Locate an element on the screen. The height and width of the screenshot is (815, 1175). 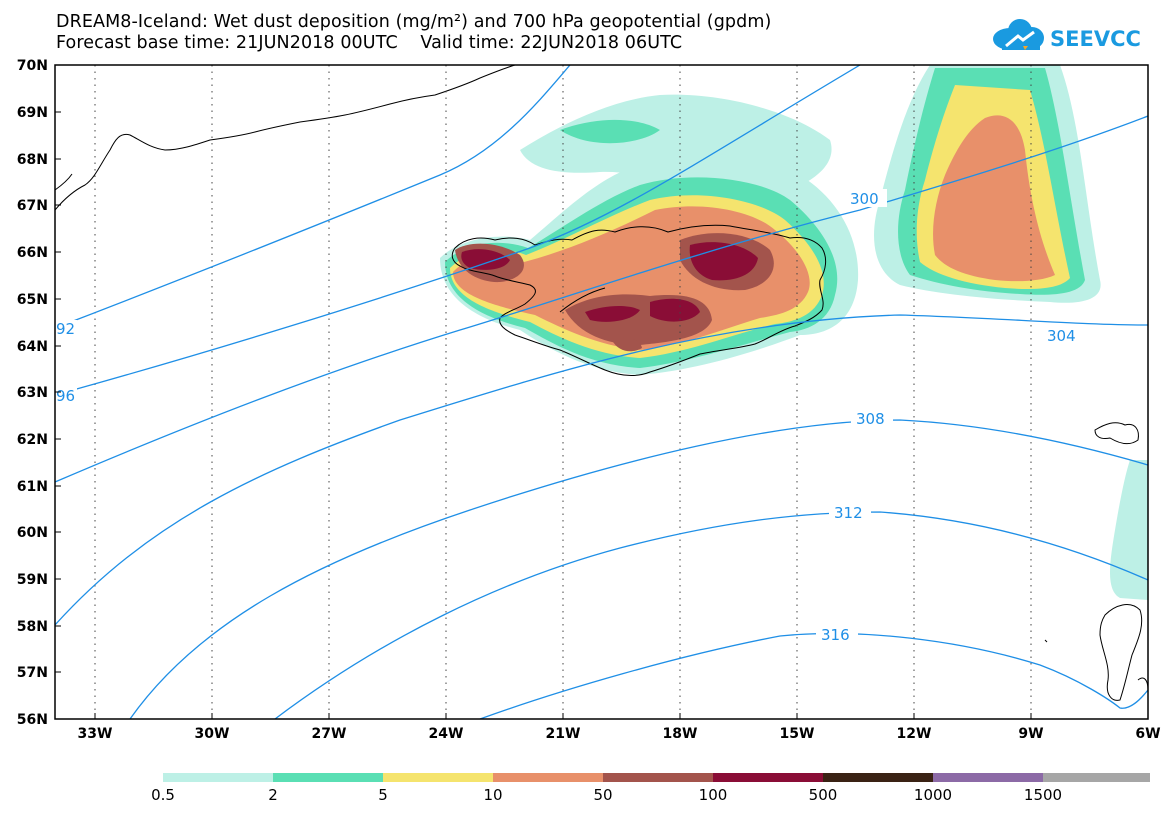
lat-label: 70N is located at coordinates (32, 66).